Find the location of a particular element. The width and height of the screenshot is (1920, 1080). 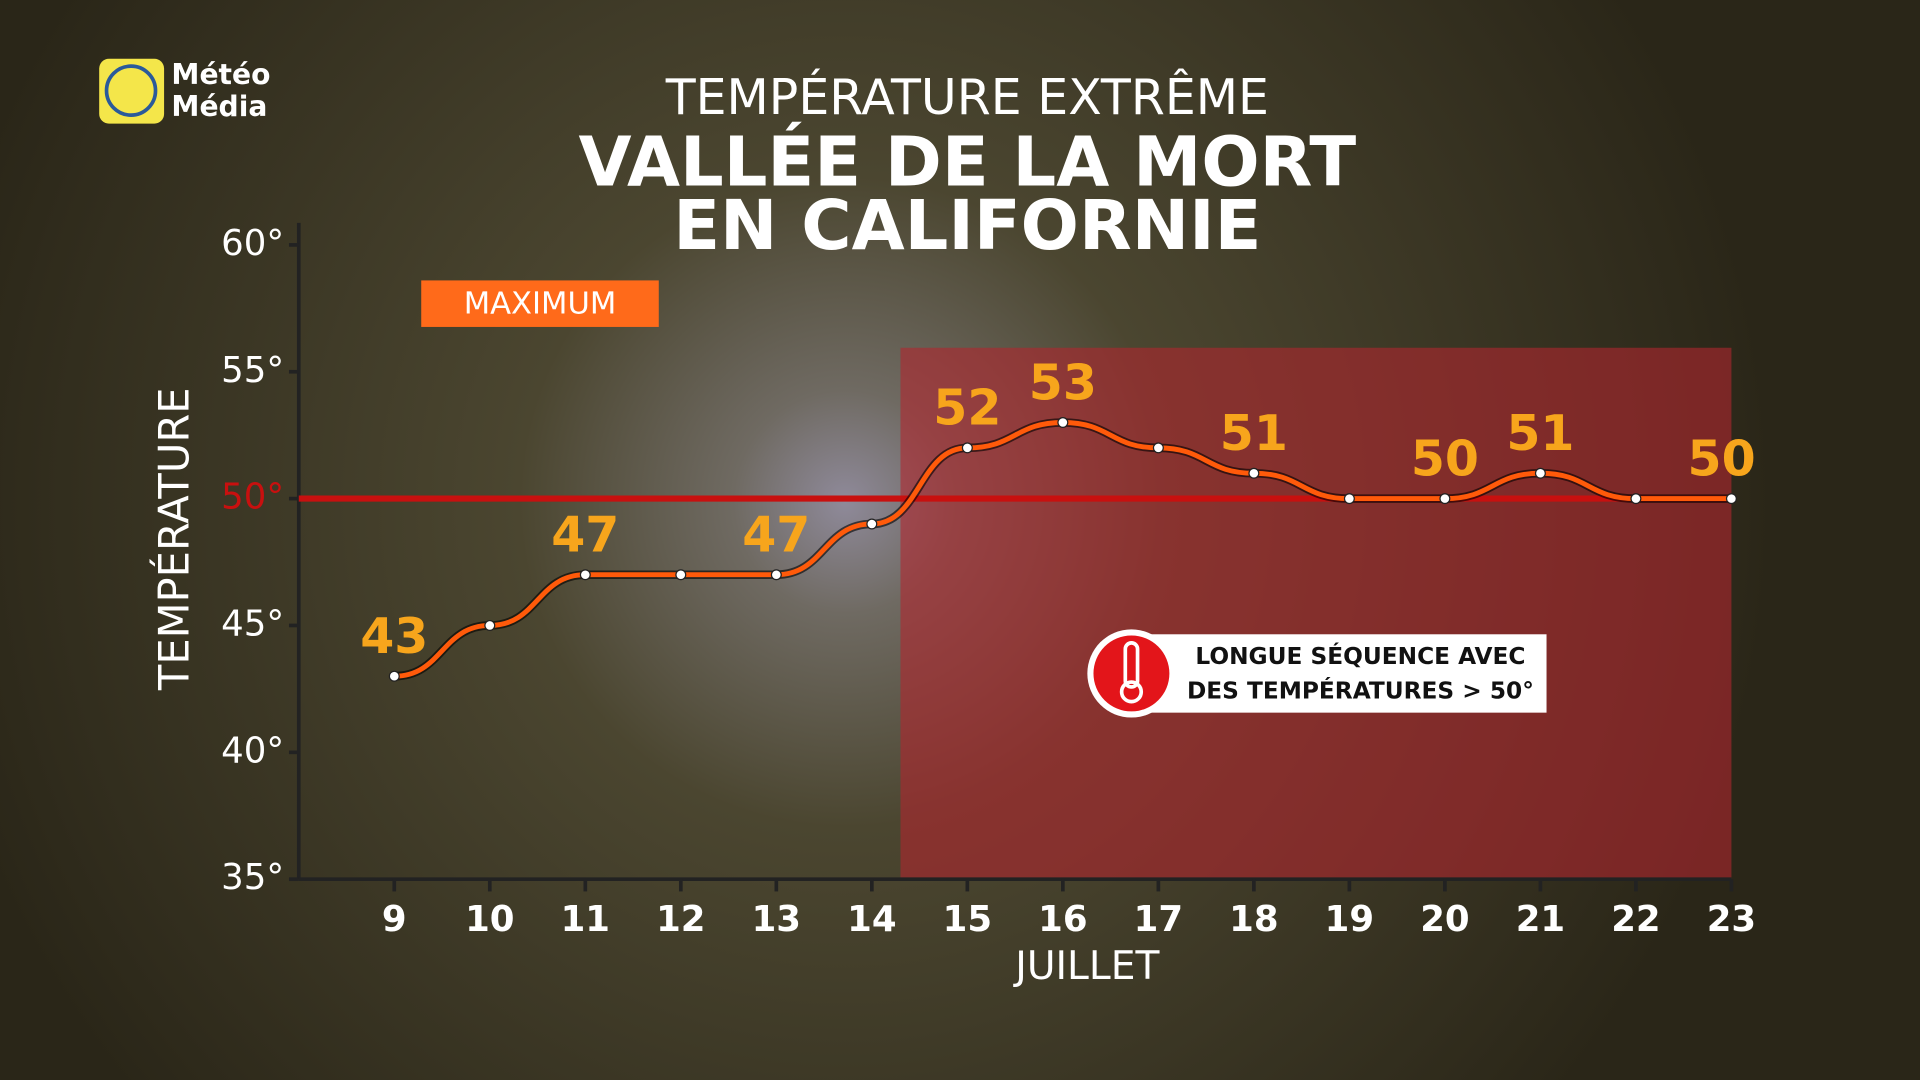

logo-globe is located at coordinates (131, 90).